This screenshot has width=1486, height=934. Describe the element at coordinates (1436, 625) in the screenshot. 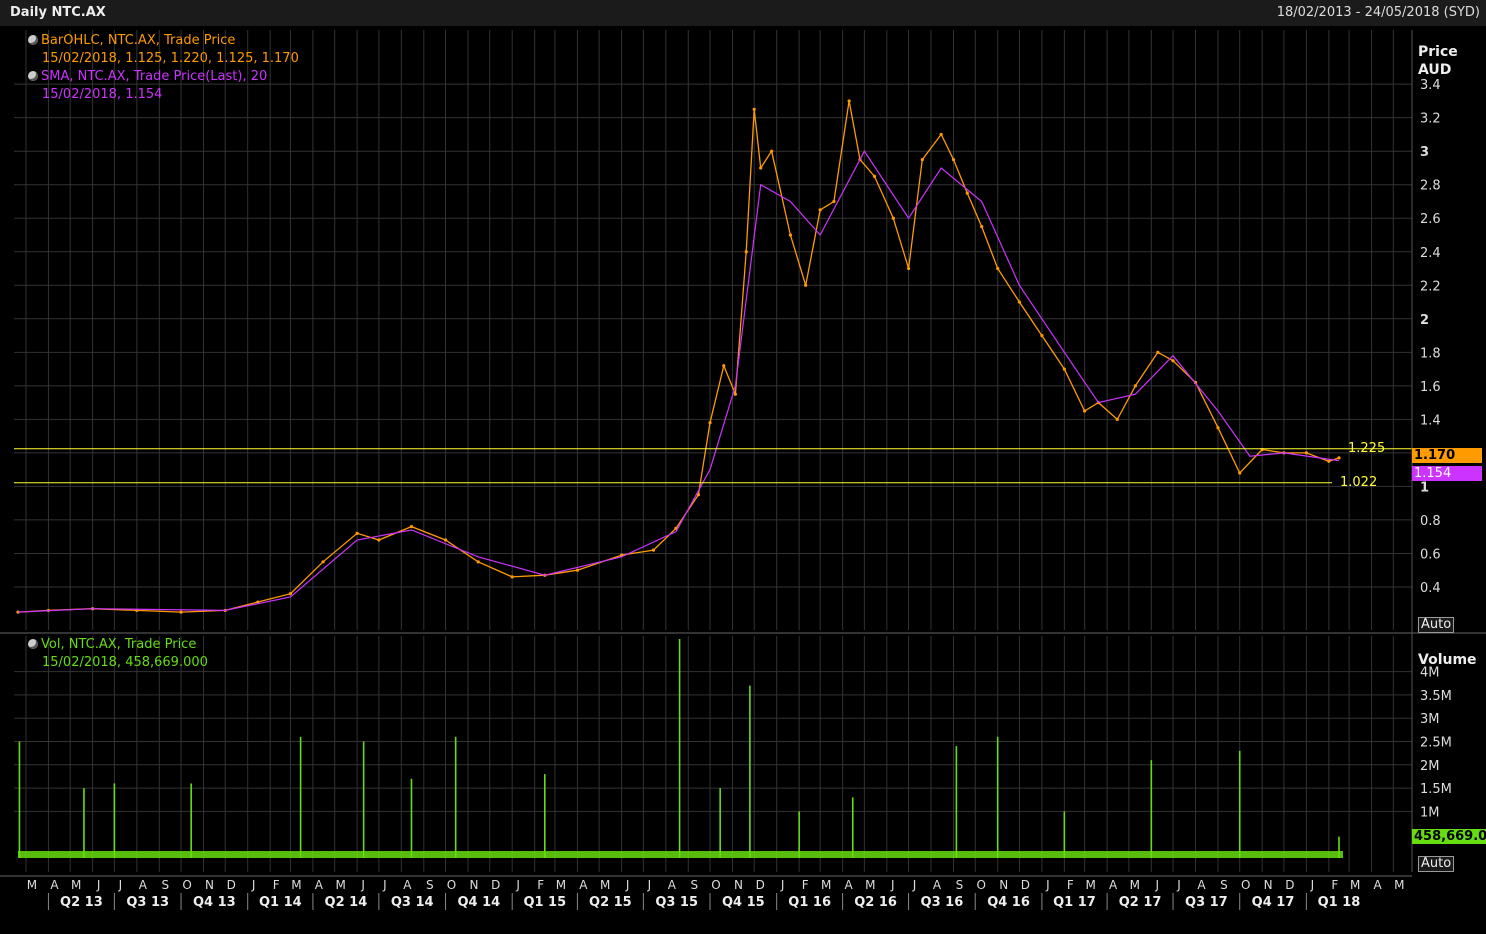

I see `price-auto-button: Auto` at that location.